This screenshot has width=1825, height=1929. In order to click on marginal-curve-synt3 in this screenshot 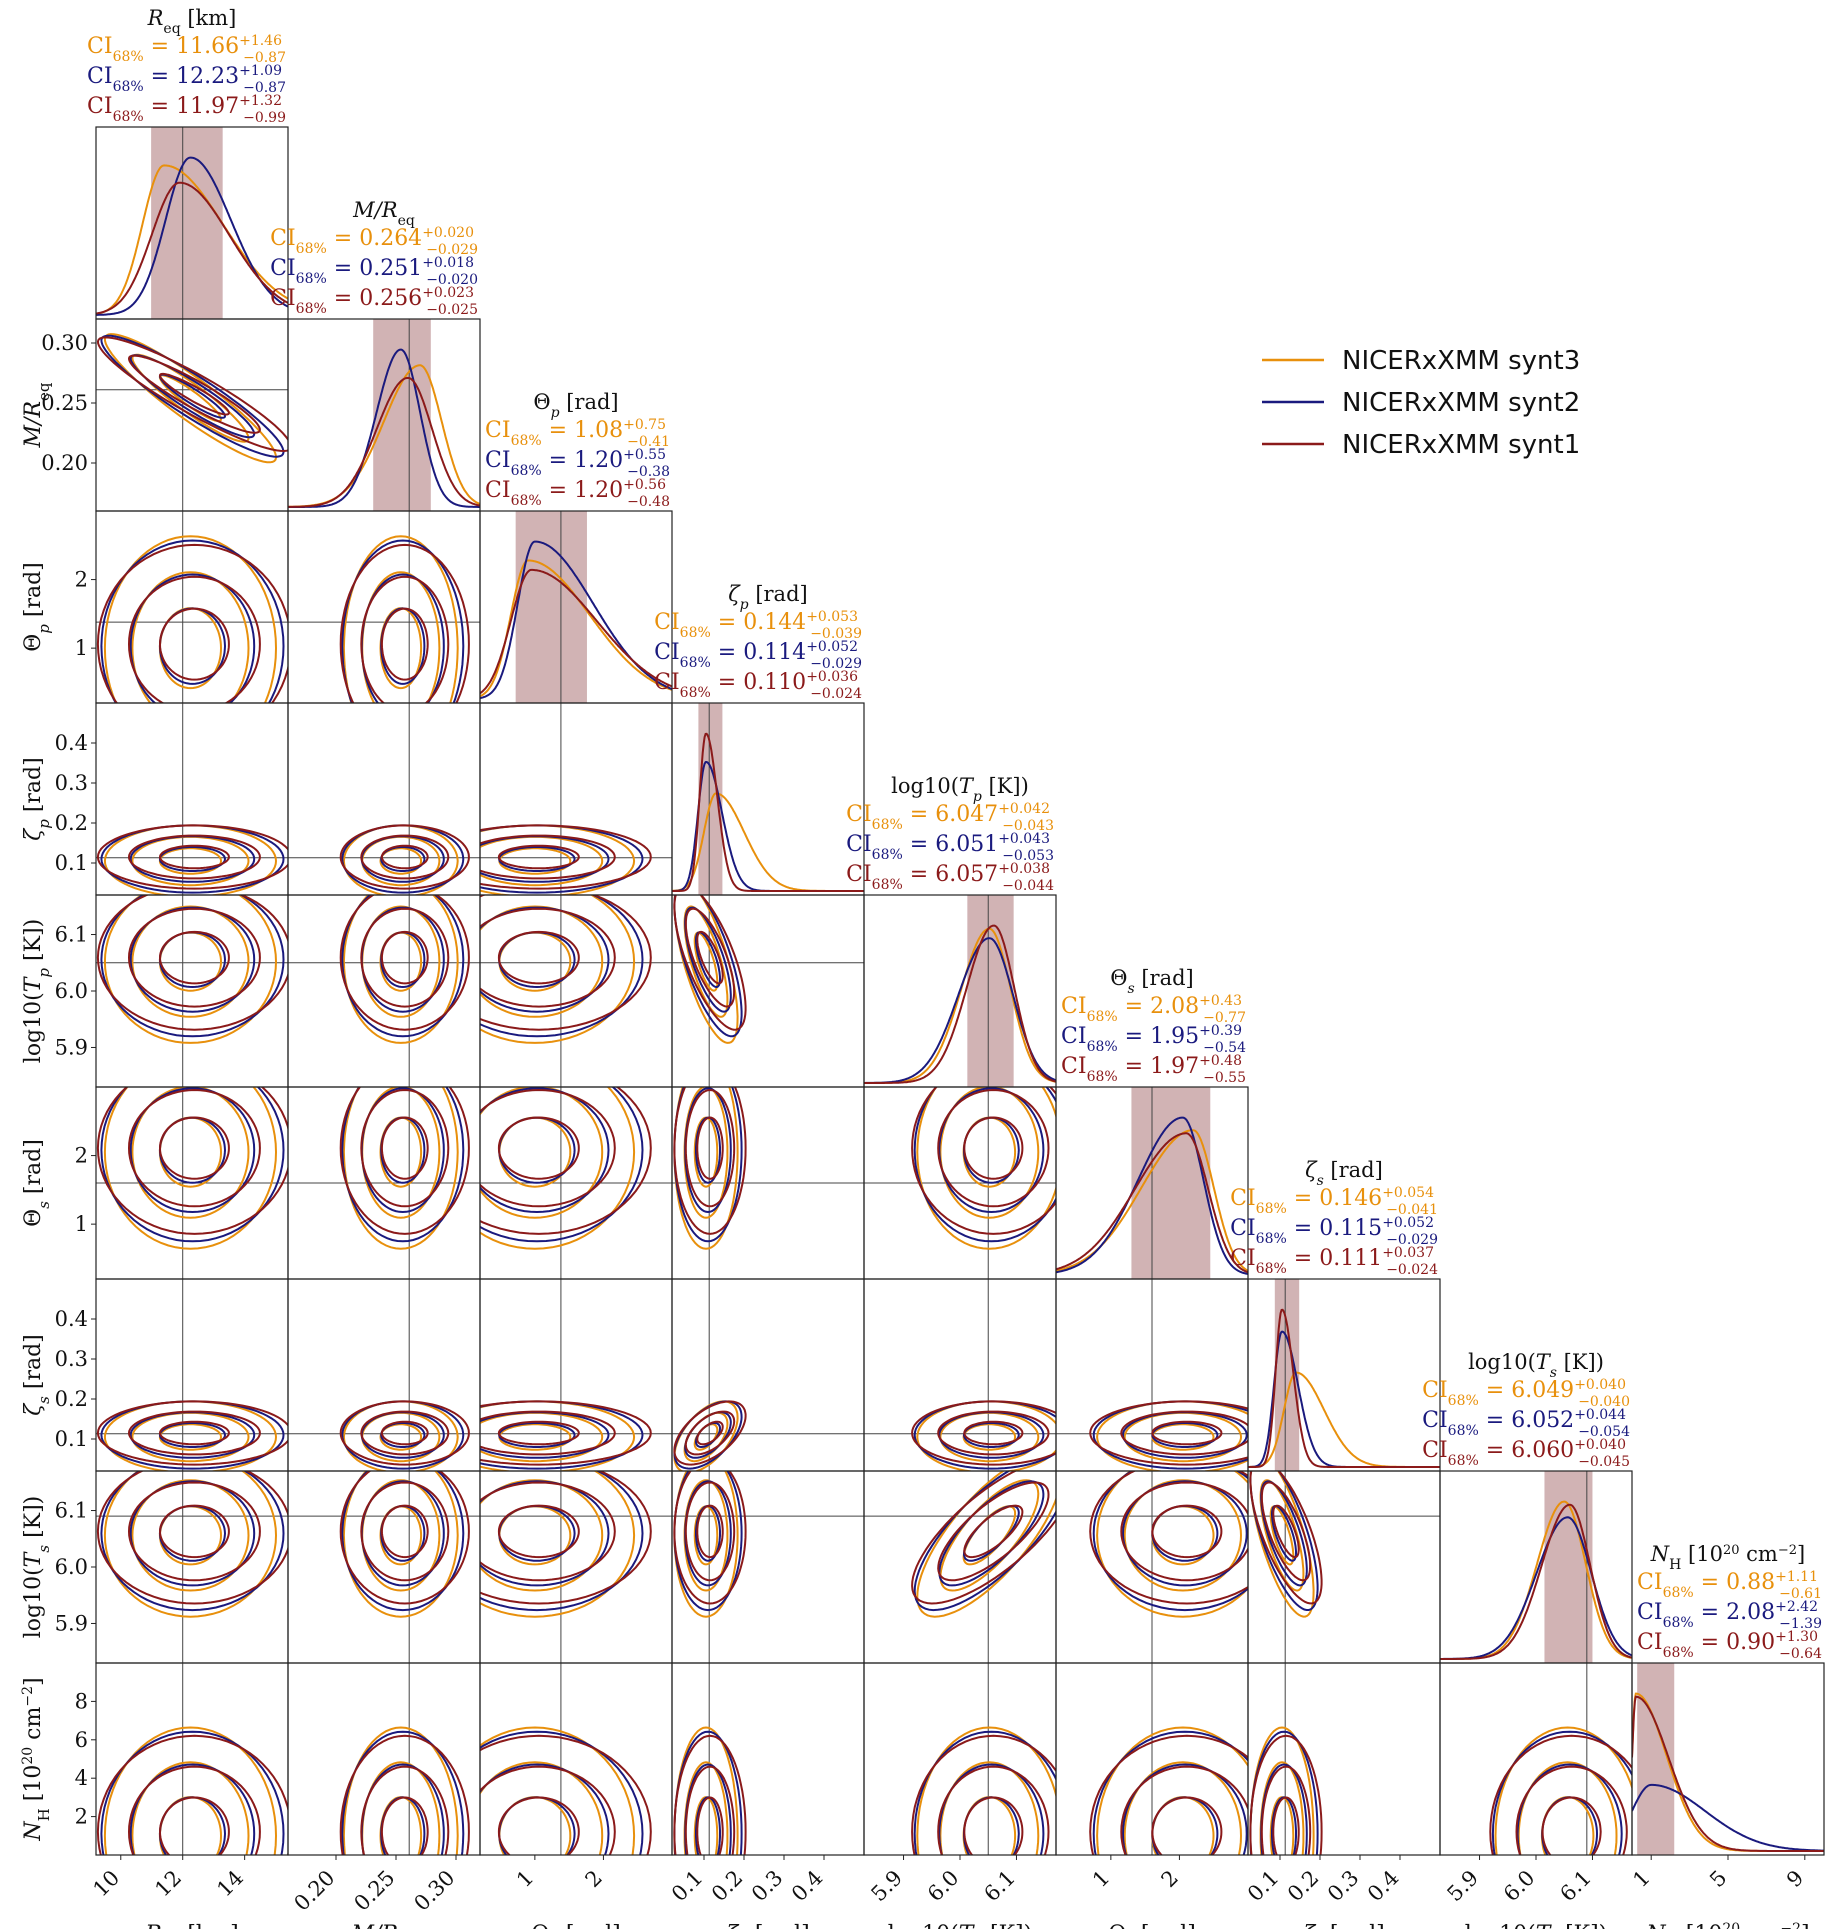, I will do `click(960, 1005)`.